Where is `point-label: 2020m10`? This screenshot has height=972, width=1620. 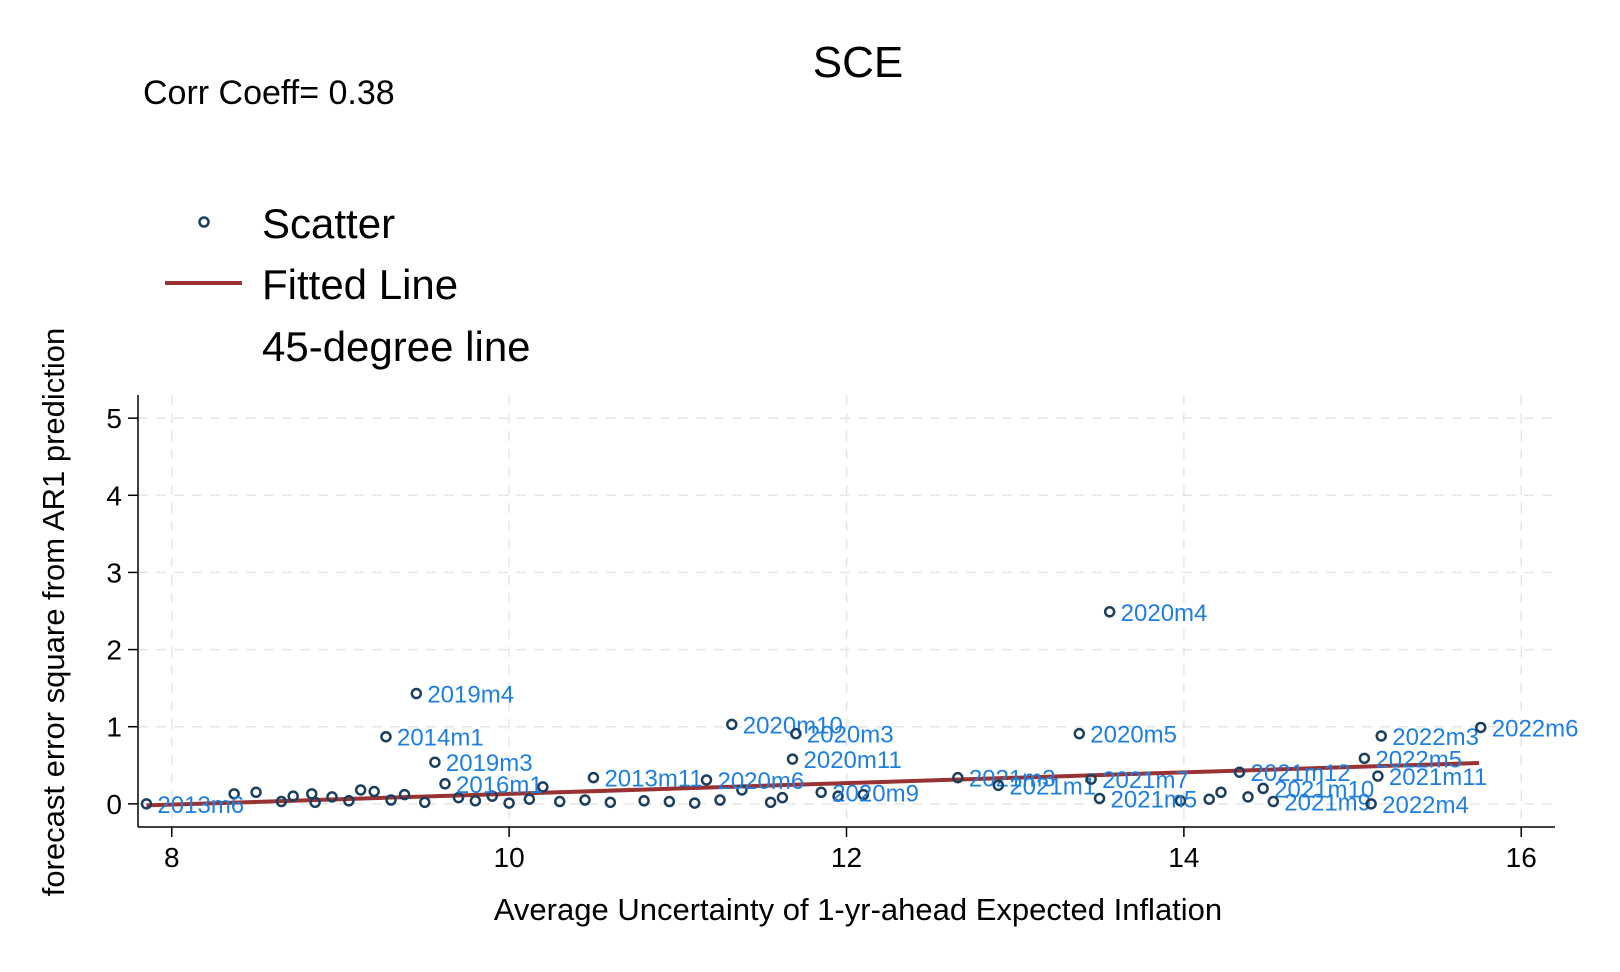
point-label: 2020m10 is located at coordinates (793, 725).